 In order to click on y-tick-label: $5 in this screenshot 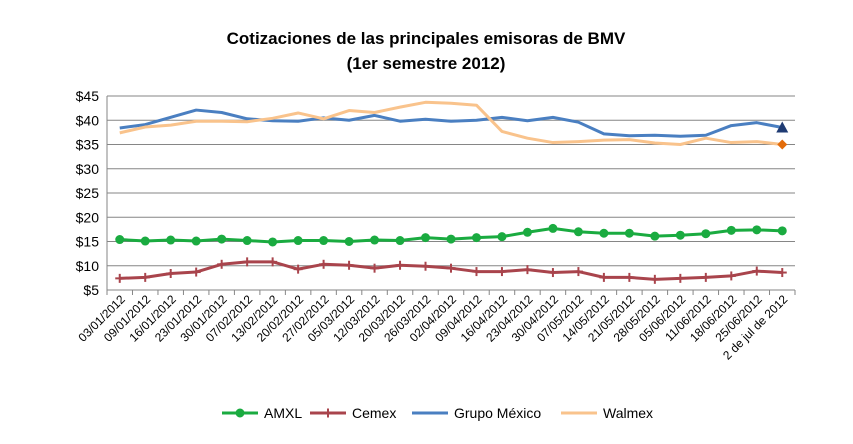, I will do `click(91, 290)`.